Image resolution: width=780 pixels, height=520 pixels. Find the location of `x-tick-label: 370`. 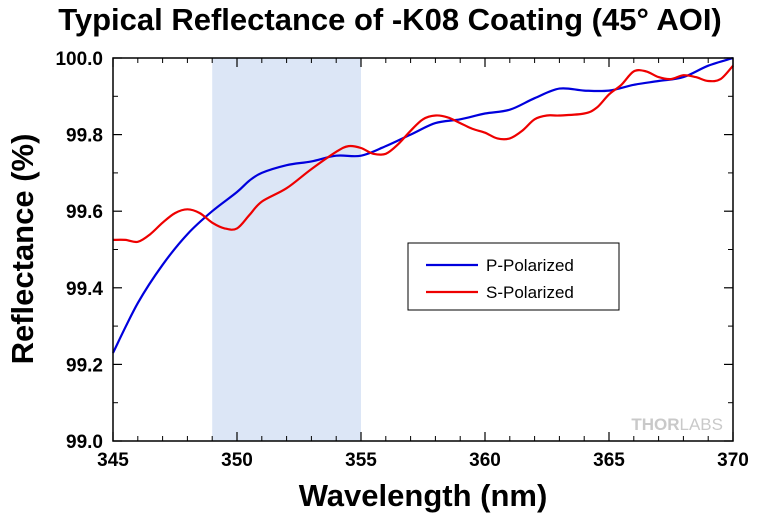

x-tick-label: 370 is located at coordinates (733, 460).